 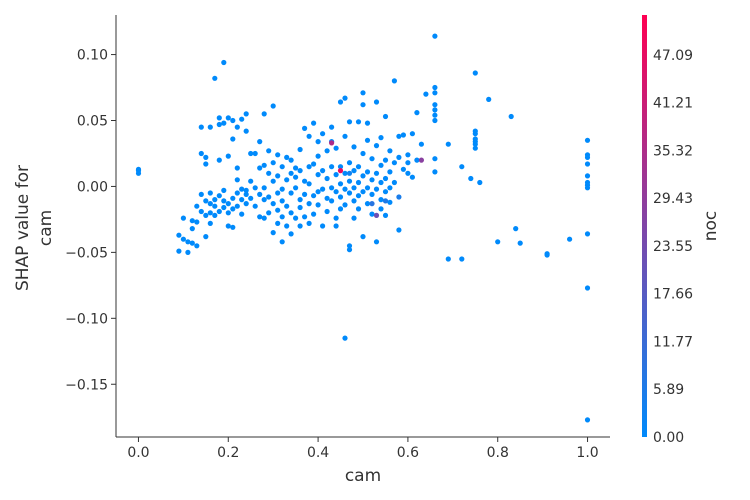 What do you see at coordinates (673, 295) in the screenshot?
I see `colorbar-tick-label: 17.66` at bounding box center [673, 295].